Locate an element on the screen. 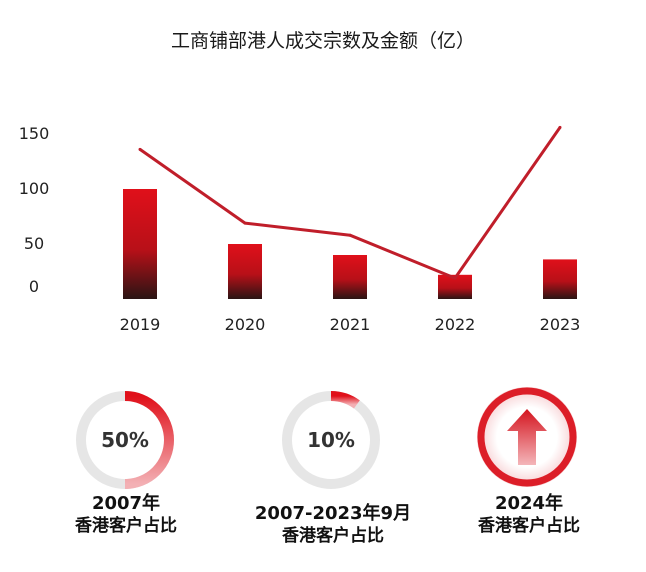  stat-ring-2: 10% is located at coordinates (331, 440).